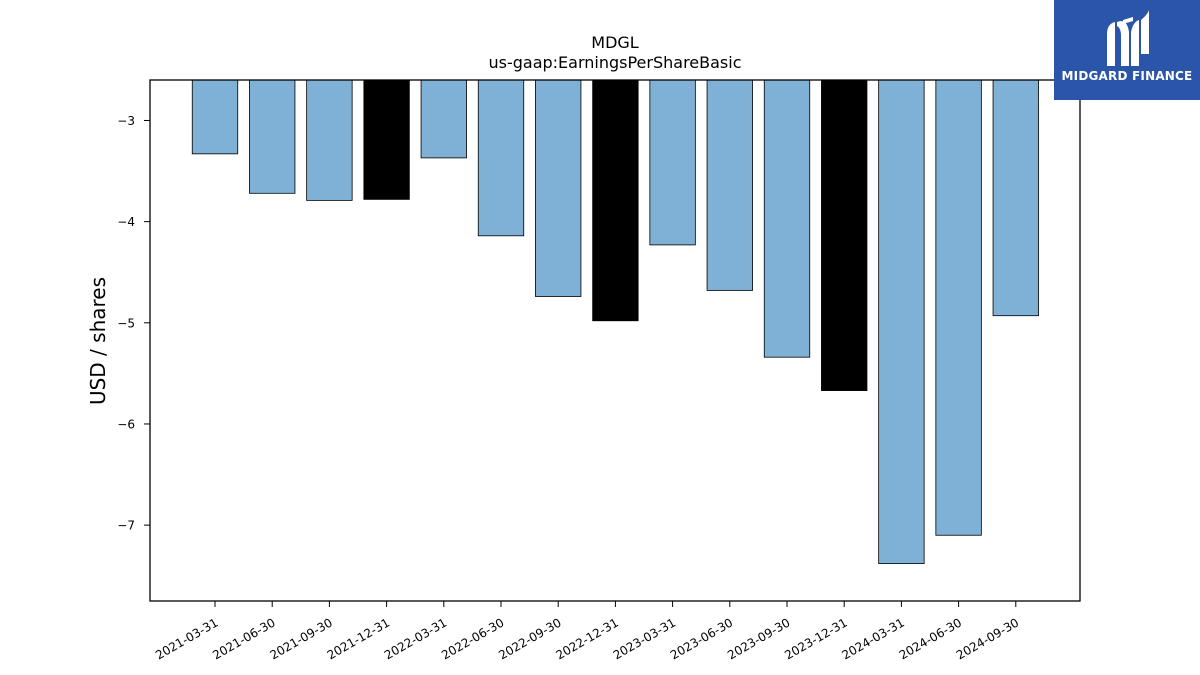 The image size is (1200, 675). I want to click on x-tick-label: 2021-03-31, so click(186, 638).